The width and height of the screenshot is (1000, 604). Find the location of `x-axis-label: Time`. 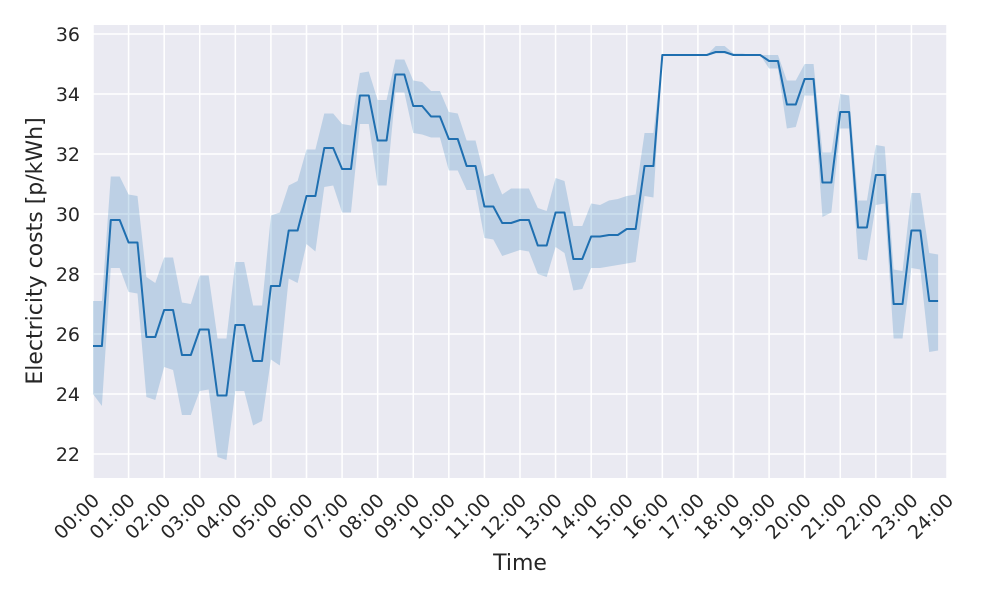

x-axis-label: Time is located at coordinates (519, 563).